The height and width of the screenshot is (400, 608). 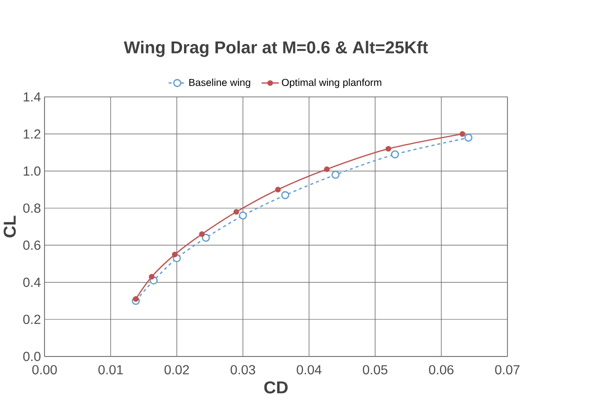 I want to click on y-tick-label: 1.4, so click(x=32, y=97).